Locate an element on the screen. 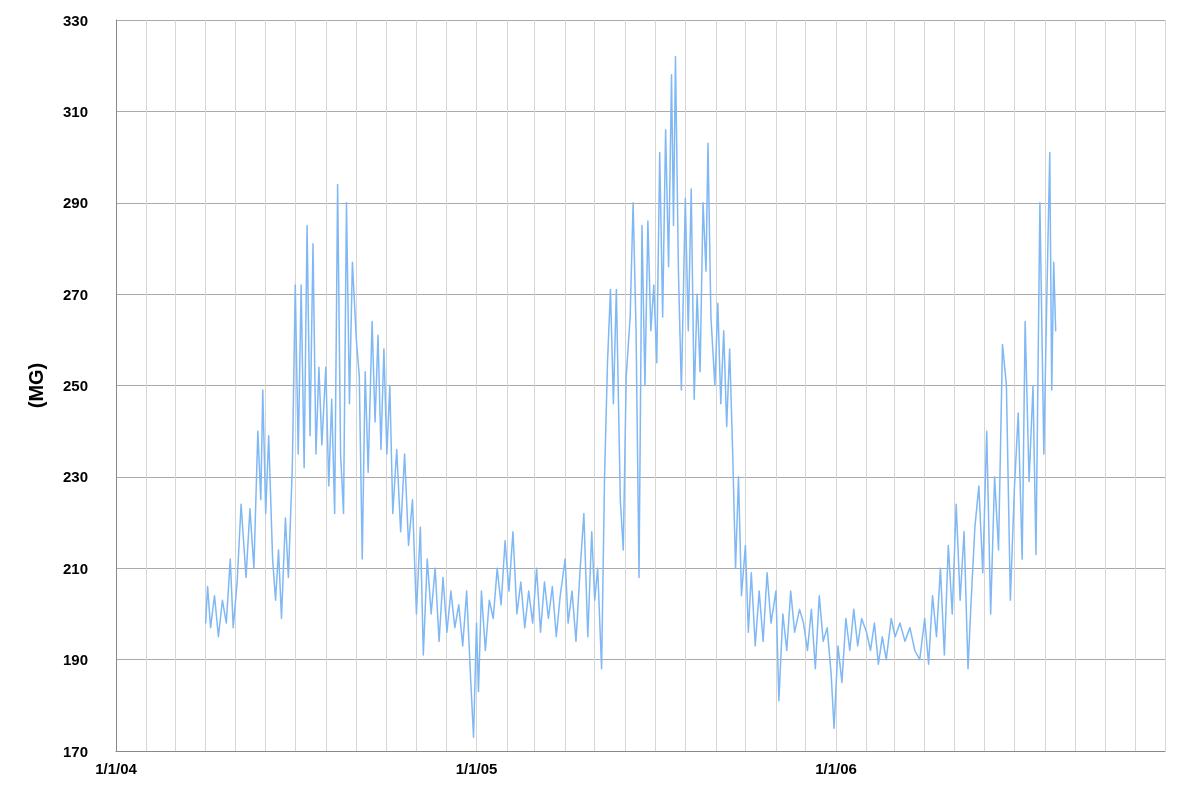 Image resolution: width=1189 pixels, height=797 pixels. y-tick-label: 270 is located at coordinates (75, 294).